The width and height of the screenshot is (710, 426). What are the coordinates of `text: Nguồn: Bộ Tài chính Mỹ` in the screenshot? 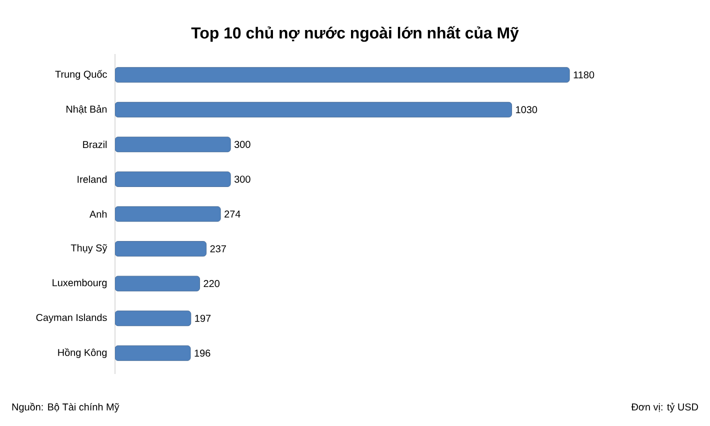 It's located at (66, 407).